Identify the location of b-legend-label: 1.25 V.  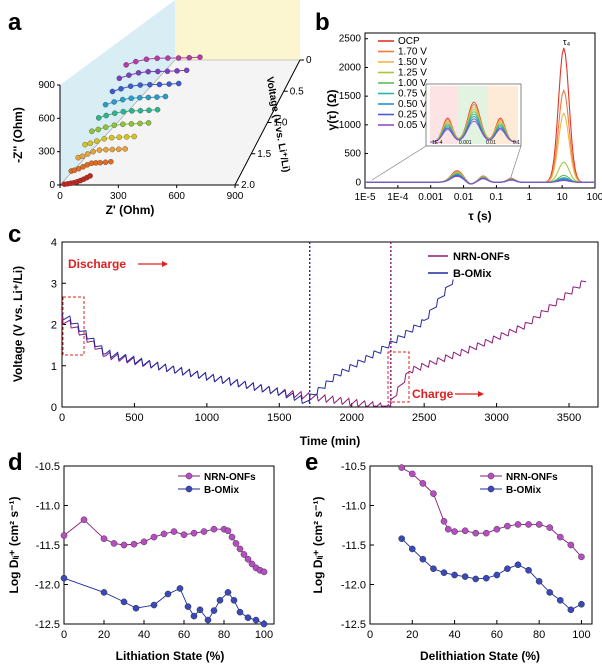
(412, 73).